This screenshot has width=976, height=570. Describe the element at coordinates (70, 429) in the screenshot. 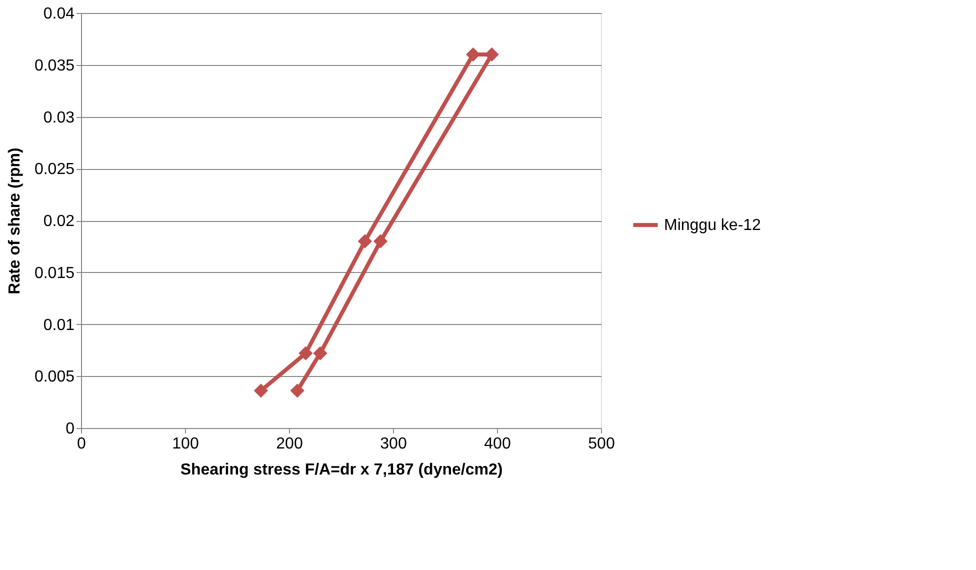

I see `y-tick-label: 0` at that location.